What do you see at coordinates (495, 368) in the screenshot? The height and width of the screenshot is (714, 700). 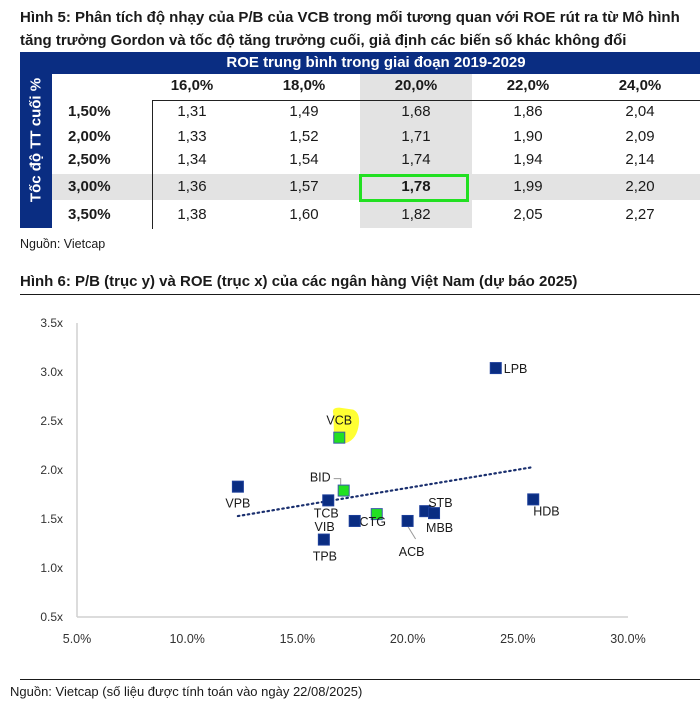 I see `point-lpb` at bounding box center [495, 368].